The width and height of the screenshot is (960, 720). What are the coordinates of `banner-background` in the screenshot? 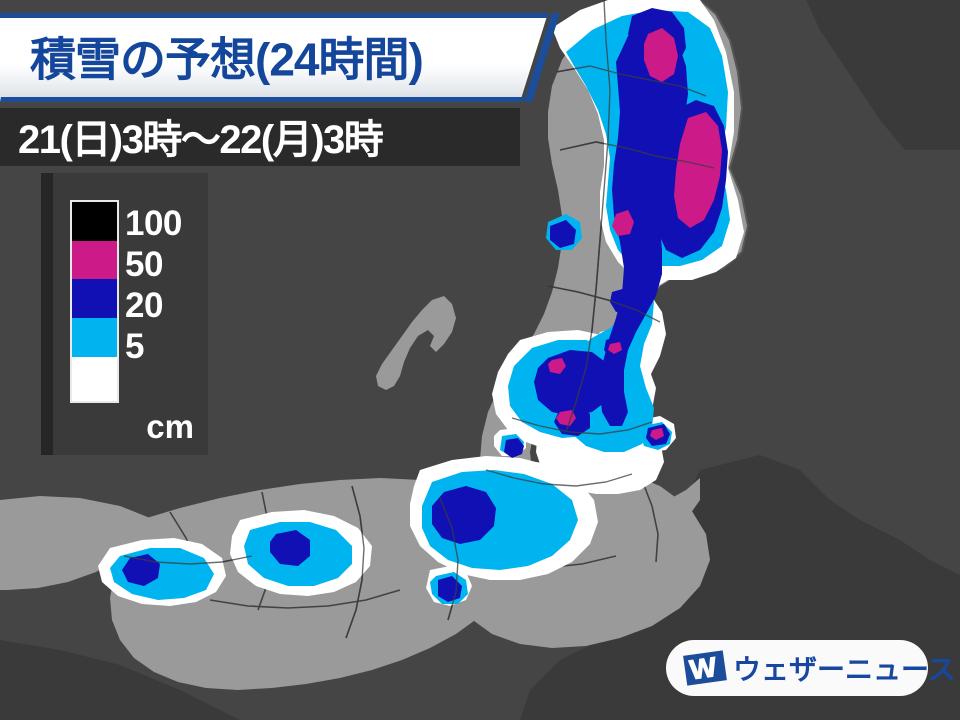 It's located at (274, 57).